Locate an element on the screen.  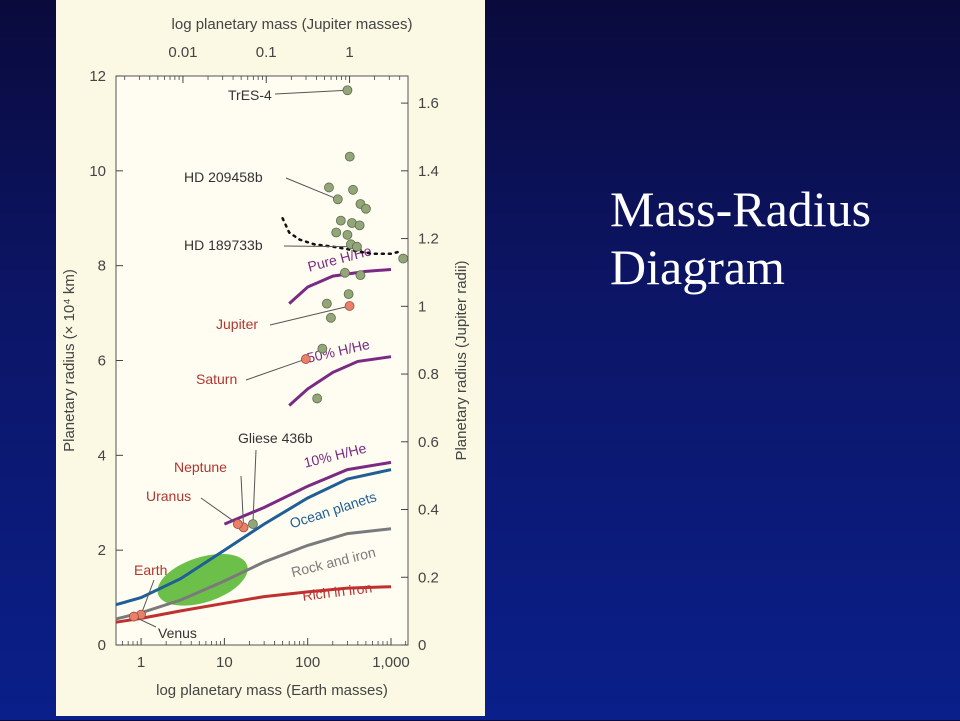
annotation-label: Gliese 436b is located at coordinates (275, 438).